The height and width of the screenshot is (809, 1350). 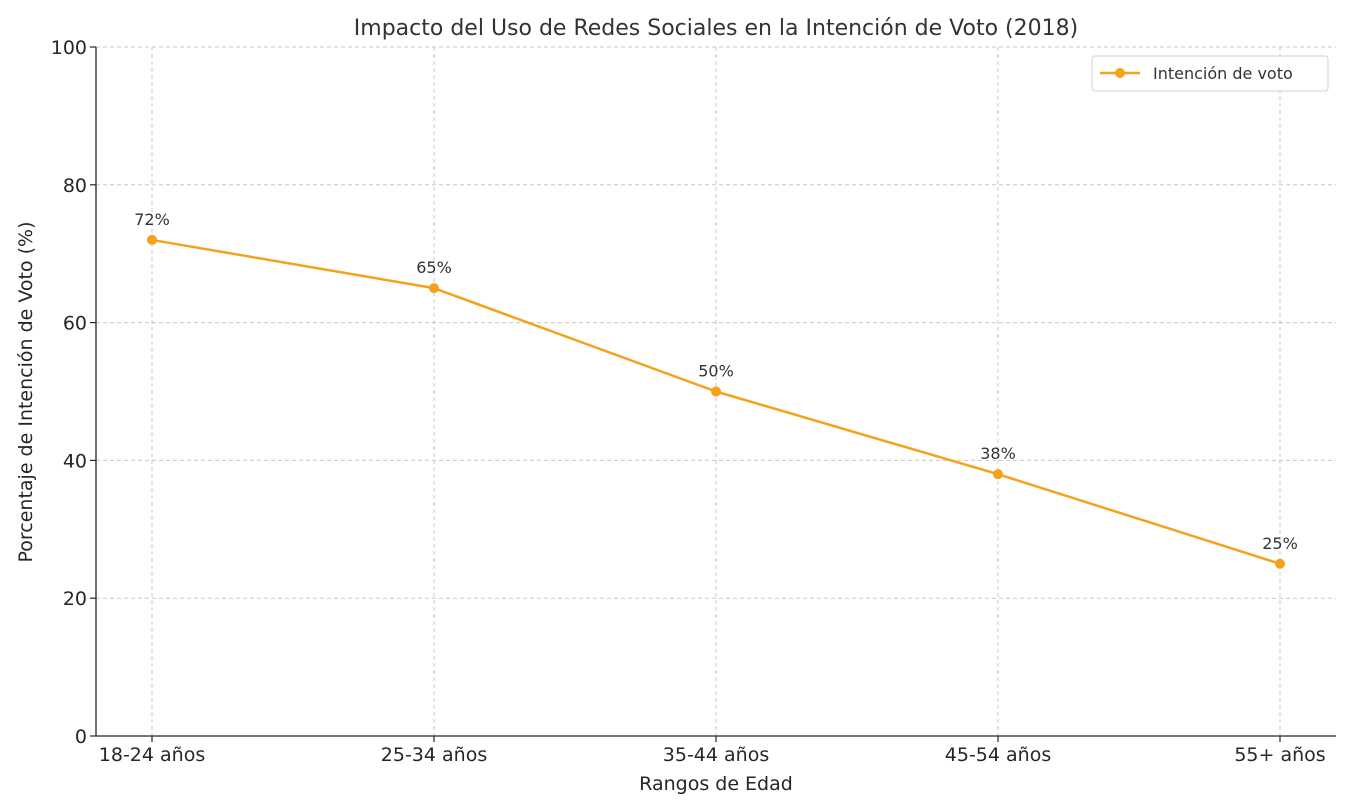 What do you see at coordinates (75, 324) in the screenshot?
I see `y-tick-label: 60` at bounding box center [75, 324].